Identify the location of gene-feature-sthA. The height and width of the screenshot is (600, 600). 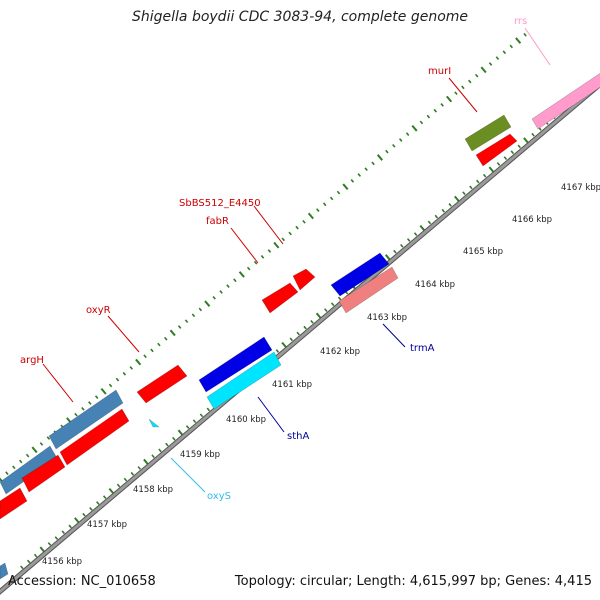
(244, 380).